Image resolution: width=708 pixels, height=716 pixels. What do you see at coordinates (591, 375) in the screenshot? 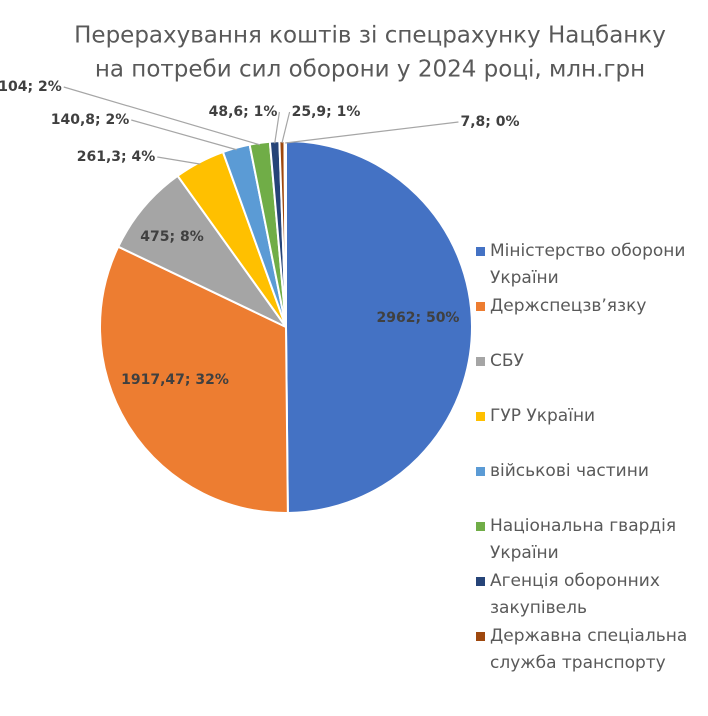
I see `legend-item: СБУ` at bounding box center [591, 375].